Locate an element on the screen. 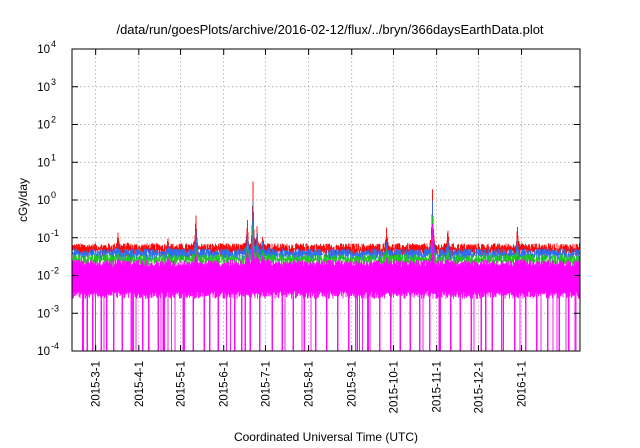 This screenshot has width=640, height=448. y-tick-exponent: 4 is located at coordinates (53, 44).